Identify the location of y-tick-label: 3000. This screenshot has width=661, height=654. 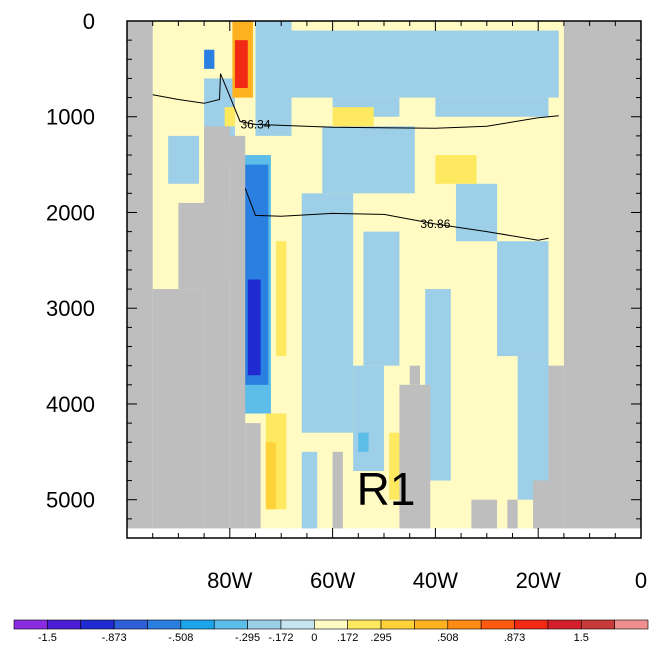
(70, 308).